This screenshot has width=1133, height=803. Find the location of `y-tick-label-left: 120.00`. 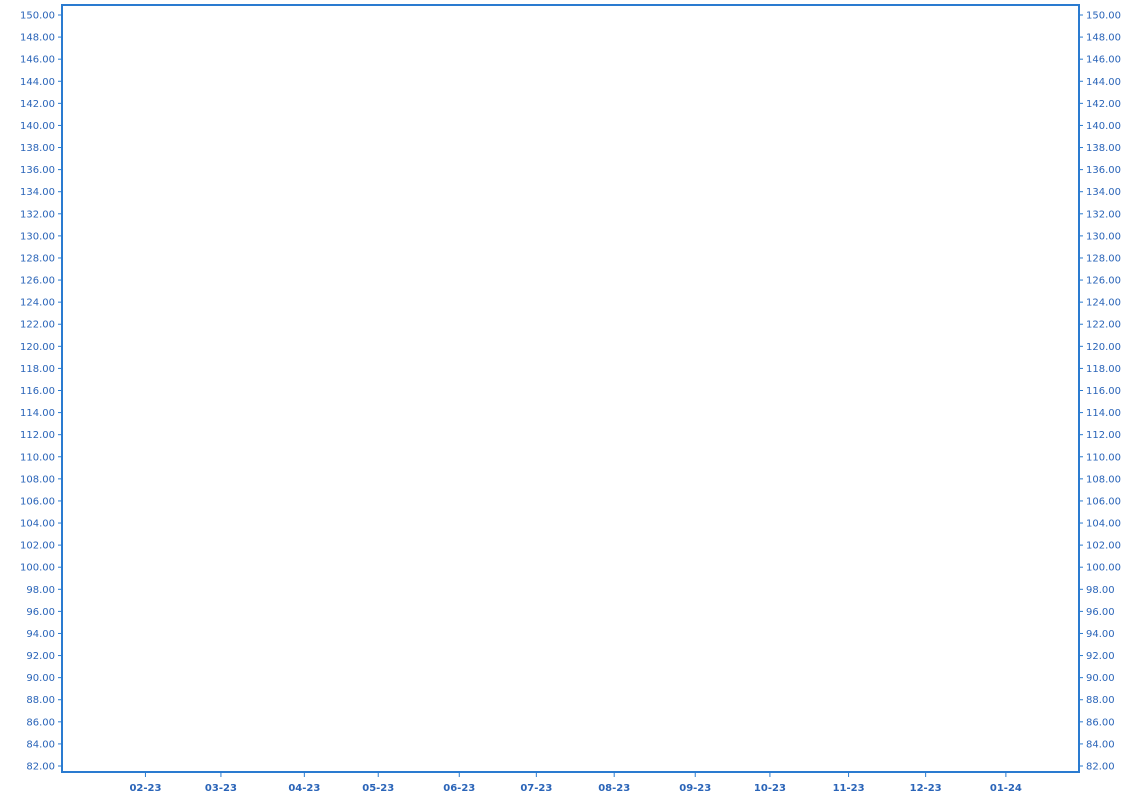

y-tick-label-left: 120.00 is located at coordinates (37, 347).